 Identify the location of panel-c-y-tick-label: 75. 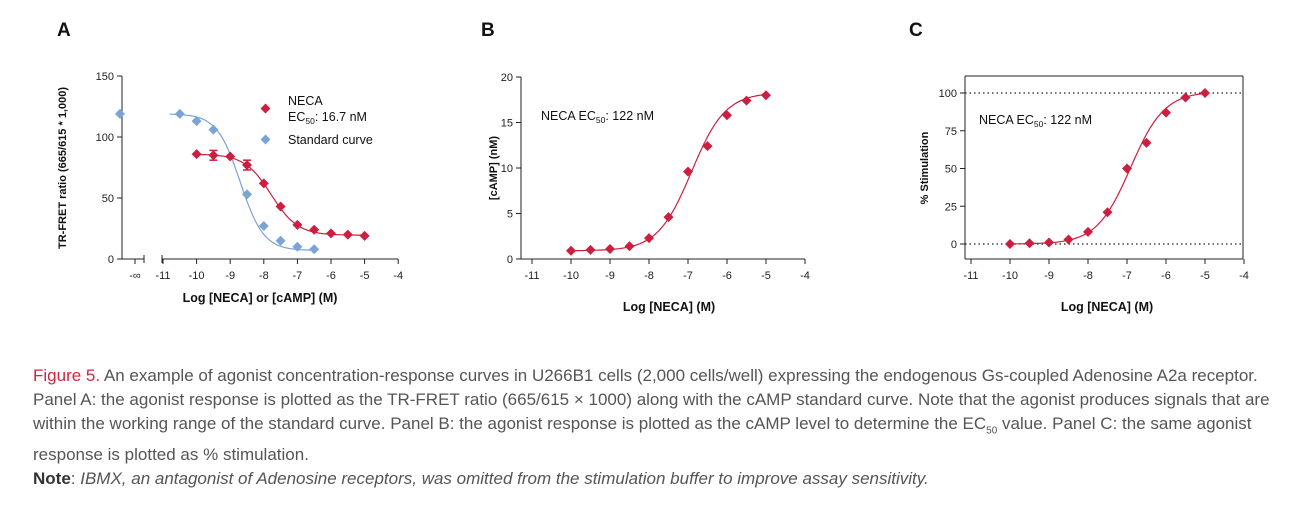
(951, 132).